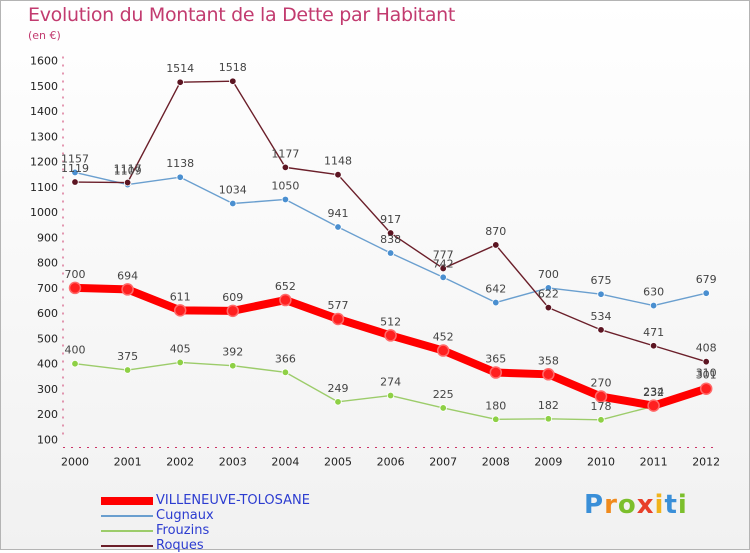 This screenshot has width=750, height=553. What do you see at coordinates (601, 316) in the screenshot?
I see `data-label: 534` at bounding box center [601, 316].